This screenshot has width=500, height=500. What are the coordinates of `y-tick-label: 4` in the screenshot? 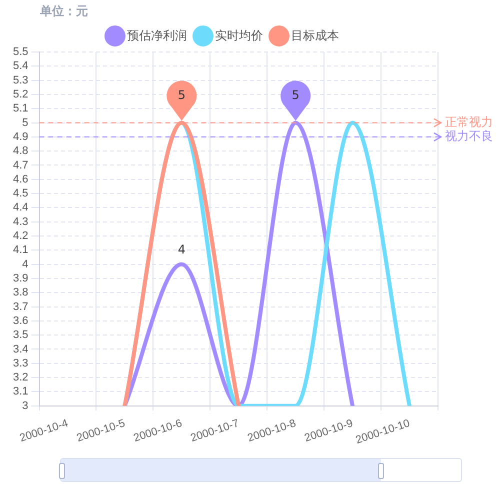 It's located at (25, 264).